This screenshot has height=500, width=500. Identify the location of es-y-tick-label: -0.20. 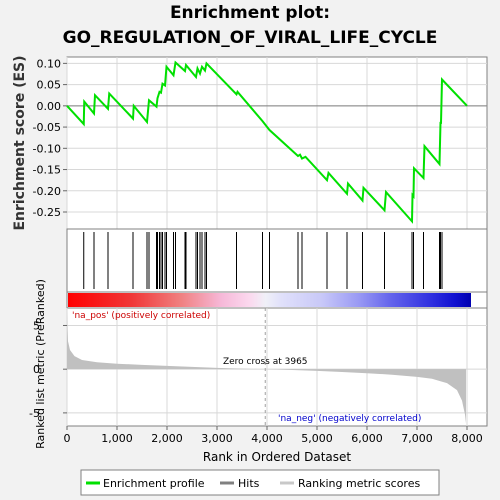
(47, 191).